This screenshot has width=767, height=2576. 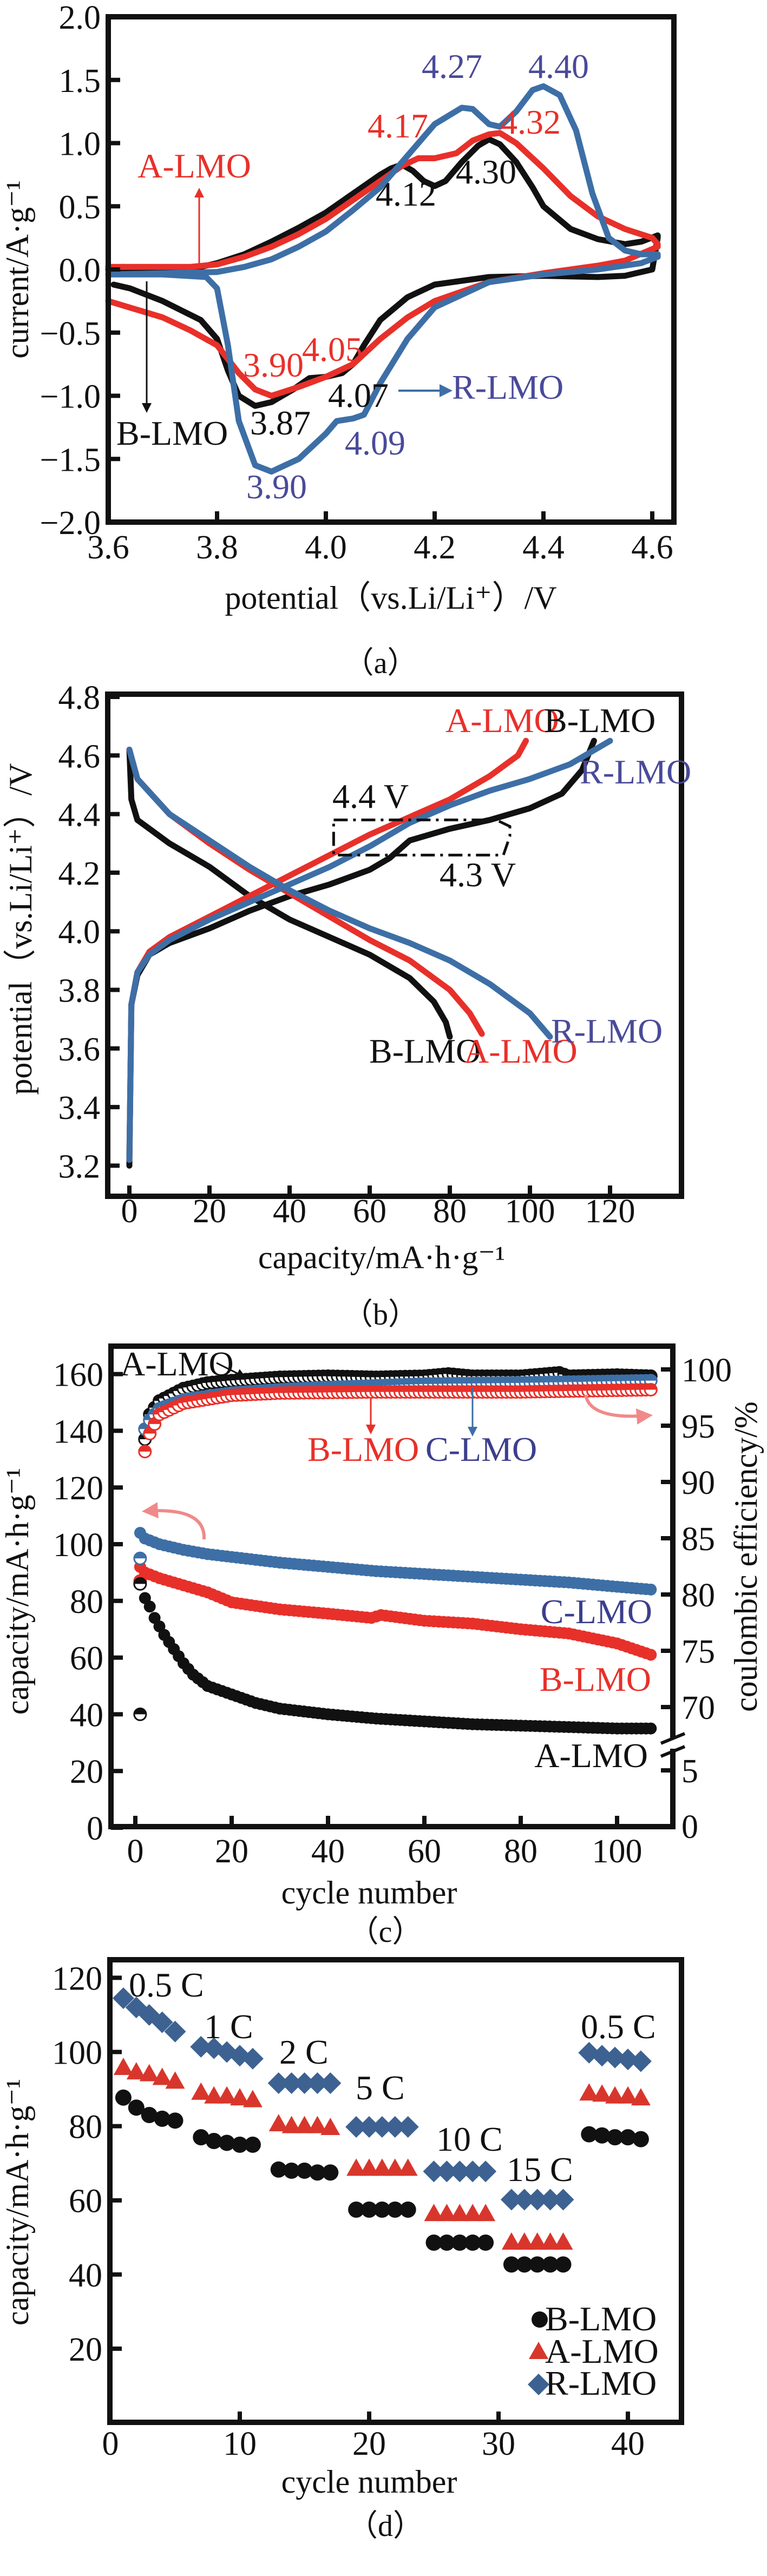 What do you see at coordinates (381, 663) in the screenshot?
I see `caption-a: （a）` at bounding box center [381, 663].